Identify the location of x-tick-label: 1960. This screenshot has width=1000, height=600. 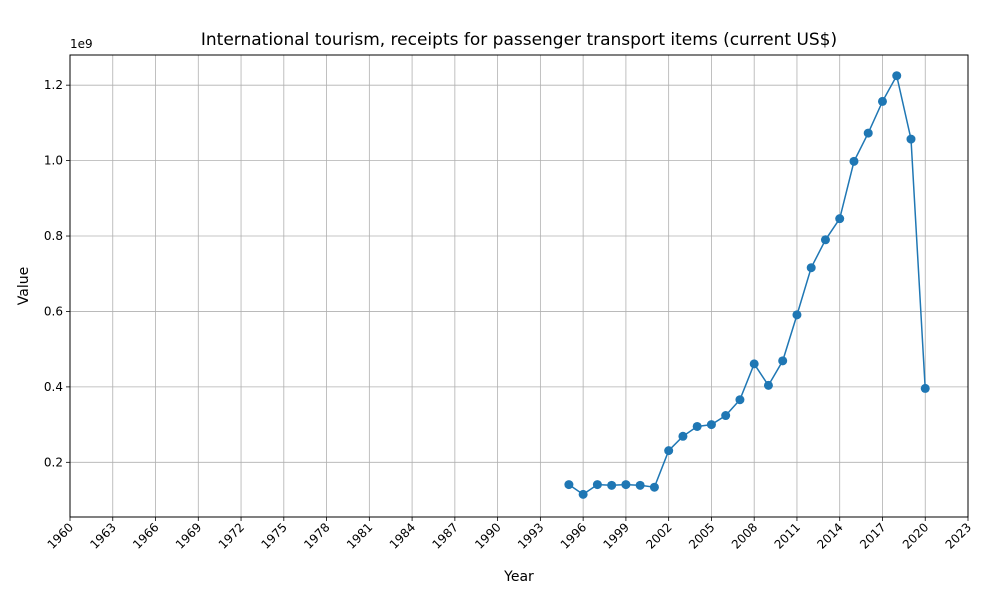
(60, 535).